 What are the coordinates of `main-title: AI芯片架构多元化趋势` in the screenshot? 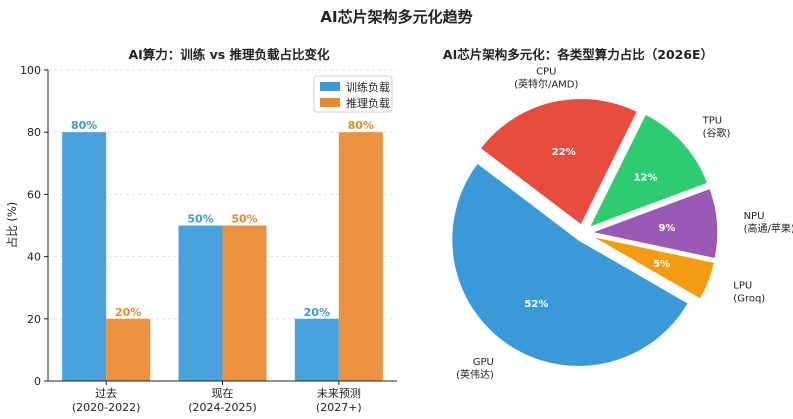 It's located at (396, 17).